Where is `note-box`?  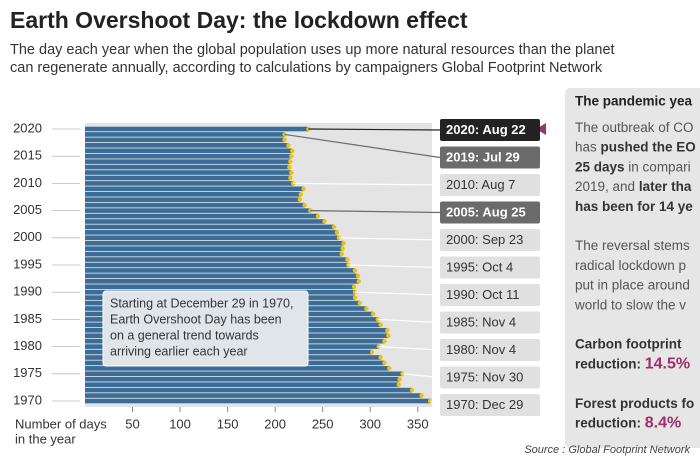
note-box is located at coordinates (205, 328).